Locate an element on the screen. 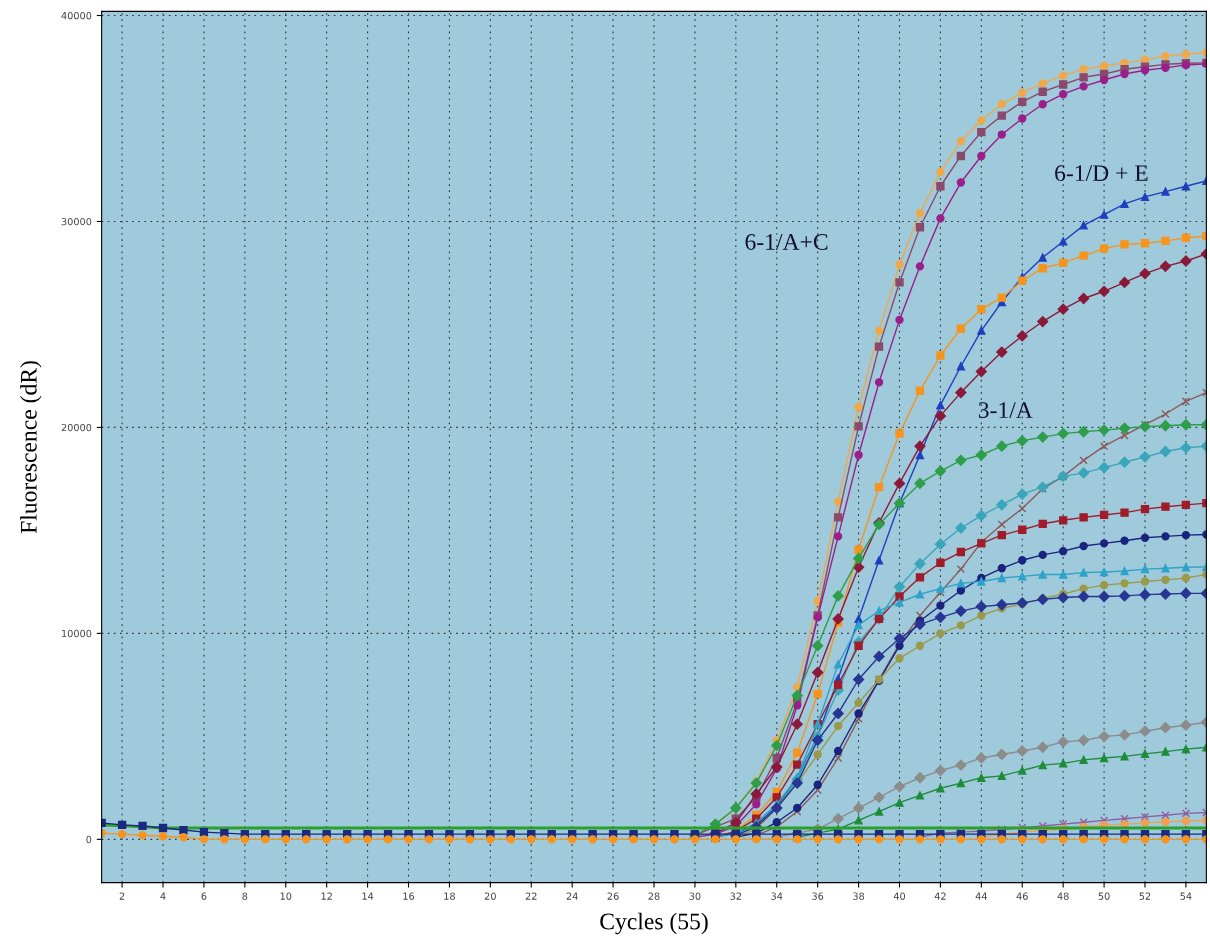 The height and width of the screenshot is (949, 1210). x-tick-label: 28 is located at coordinates (654, 896).